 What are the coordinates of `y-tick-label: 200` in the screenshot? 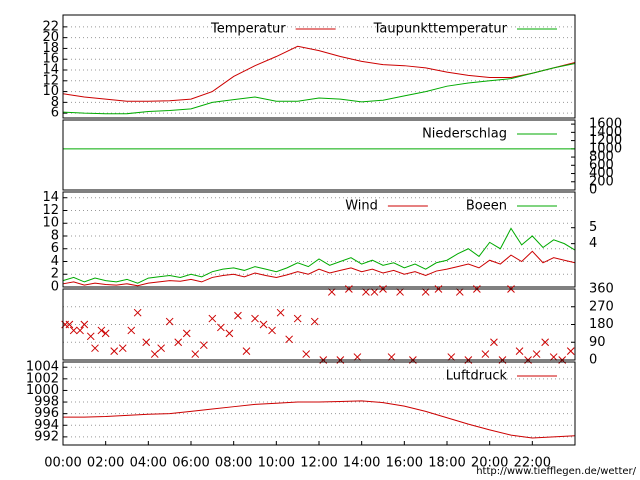 It's located at (601, 181).